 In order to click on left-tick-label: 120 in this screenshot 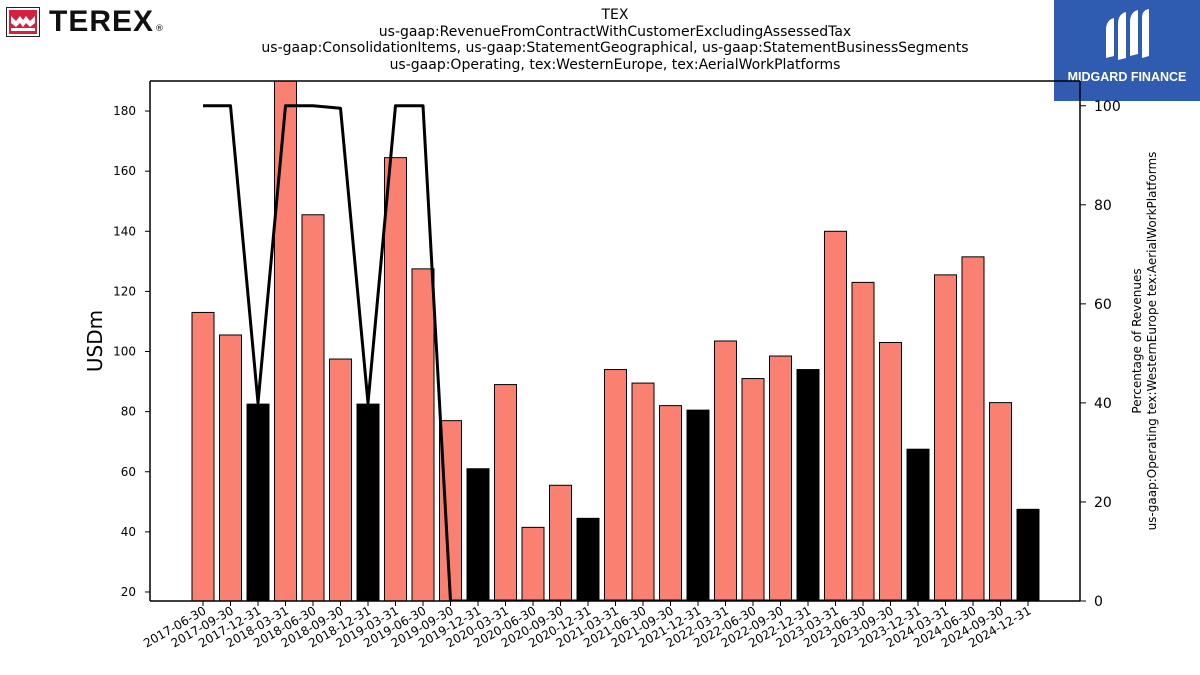, I will do `click(124, 291)`.